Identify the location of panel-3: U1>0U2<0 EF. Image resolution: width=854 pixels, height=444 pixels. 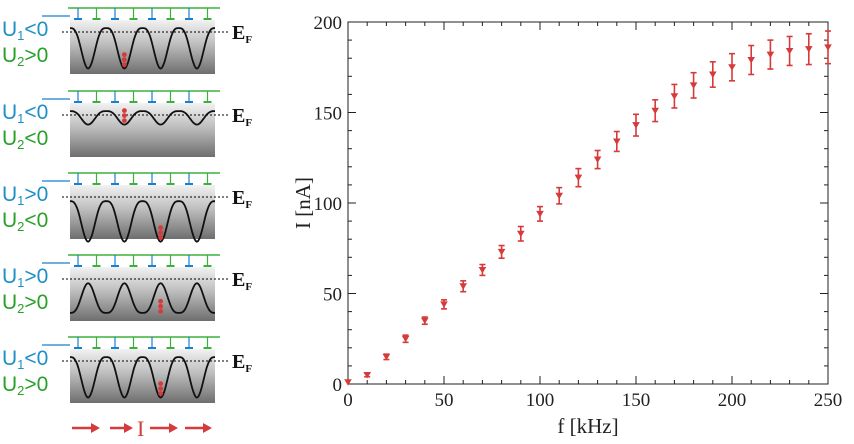
(127, 207).